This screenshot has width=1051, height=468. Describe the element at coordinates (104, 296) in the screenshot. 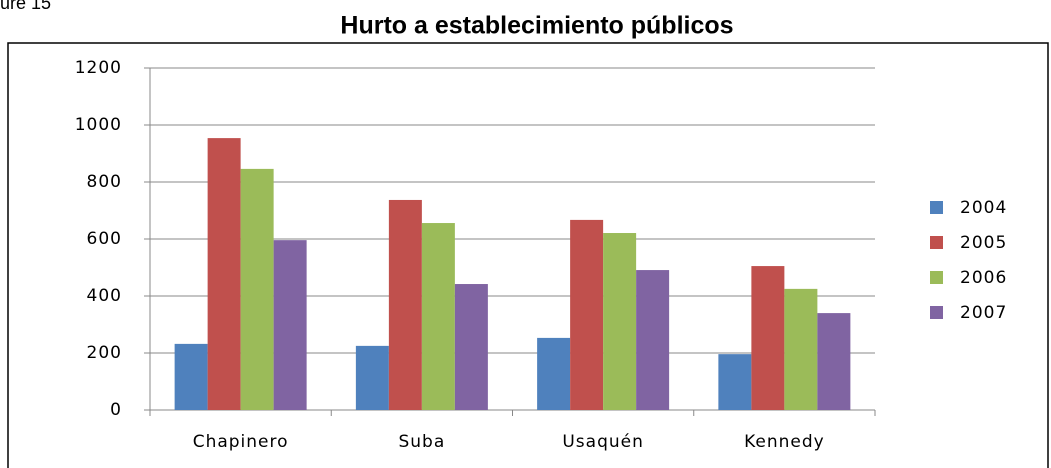

I see `y-tick-label: 400` at that location.